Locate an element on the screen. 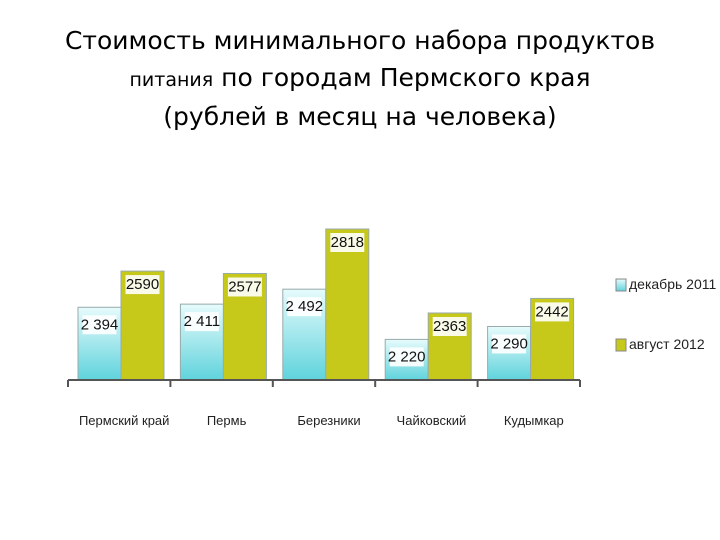 This screenshot has width=720, height=540. legend-label-1: август 2012 is located at coordinates (667, 344).